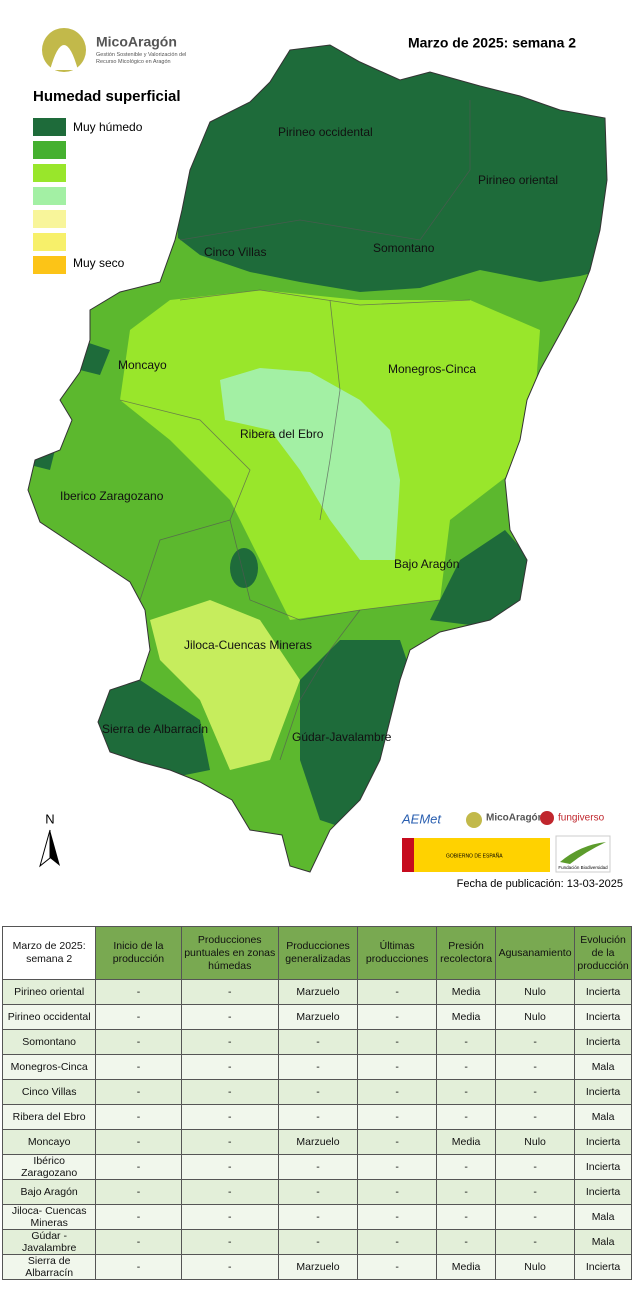  Describe the element at coordinates (49, 818) in the screenshot. I see `north-label: N` at that location.